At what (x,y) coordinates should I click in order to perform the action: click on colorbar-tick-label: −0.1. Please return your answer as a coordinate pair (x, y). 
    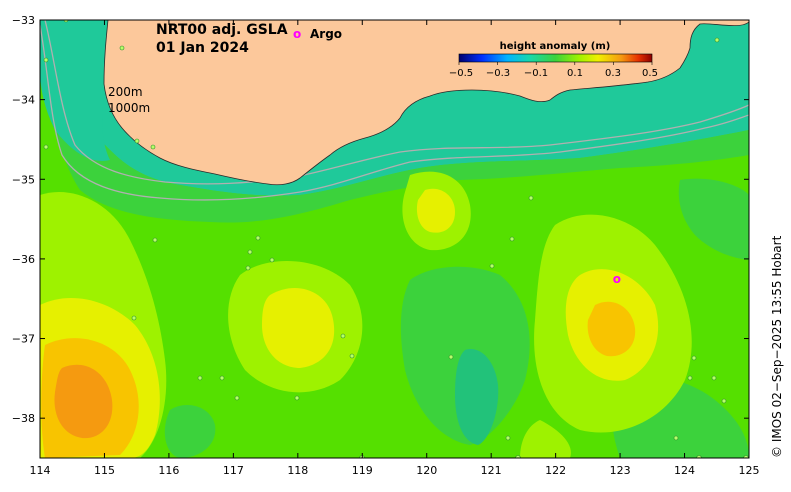
    Looking at the image, I should click on (536, 73).